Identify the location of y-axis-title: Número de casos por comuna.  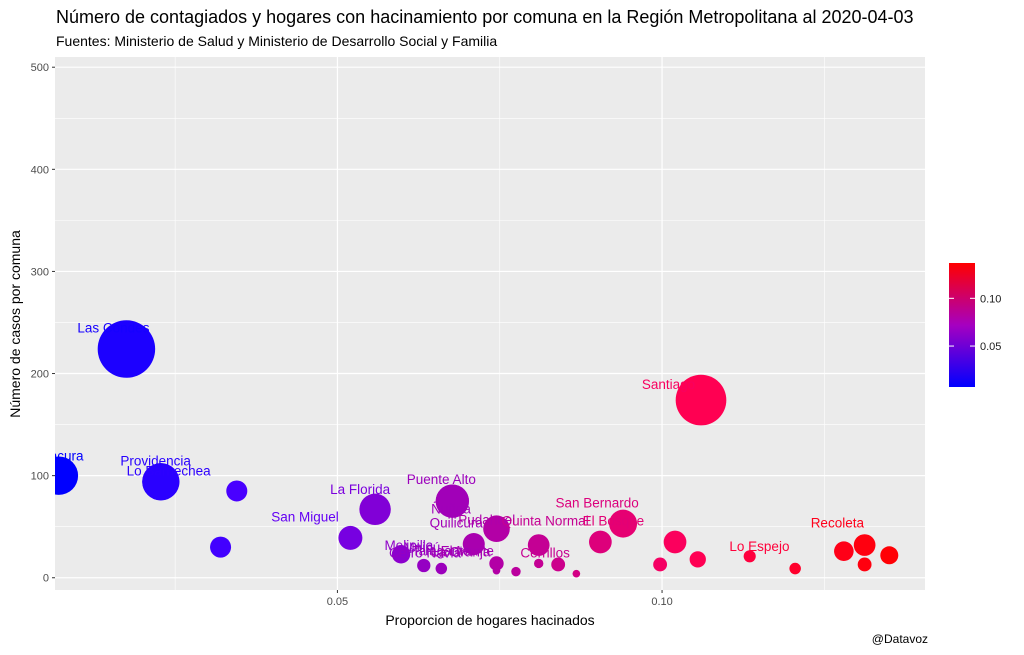
(15, 324).